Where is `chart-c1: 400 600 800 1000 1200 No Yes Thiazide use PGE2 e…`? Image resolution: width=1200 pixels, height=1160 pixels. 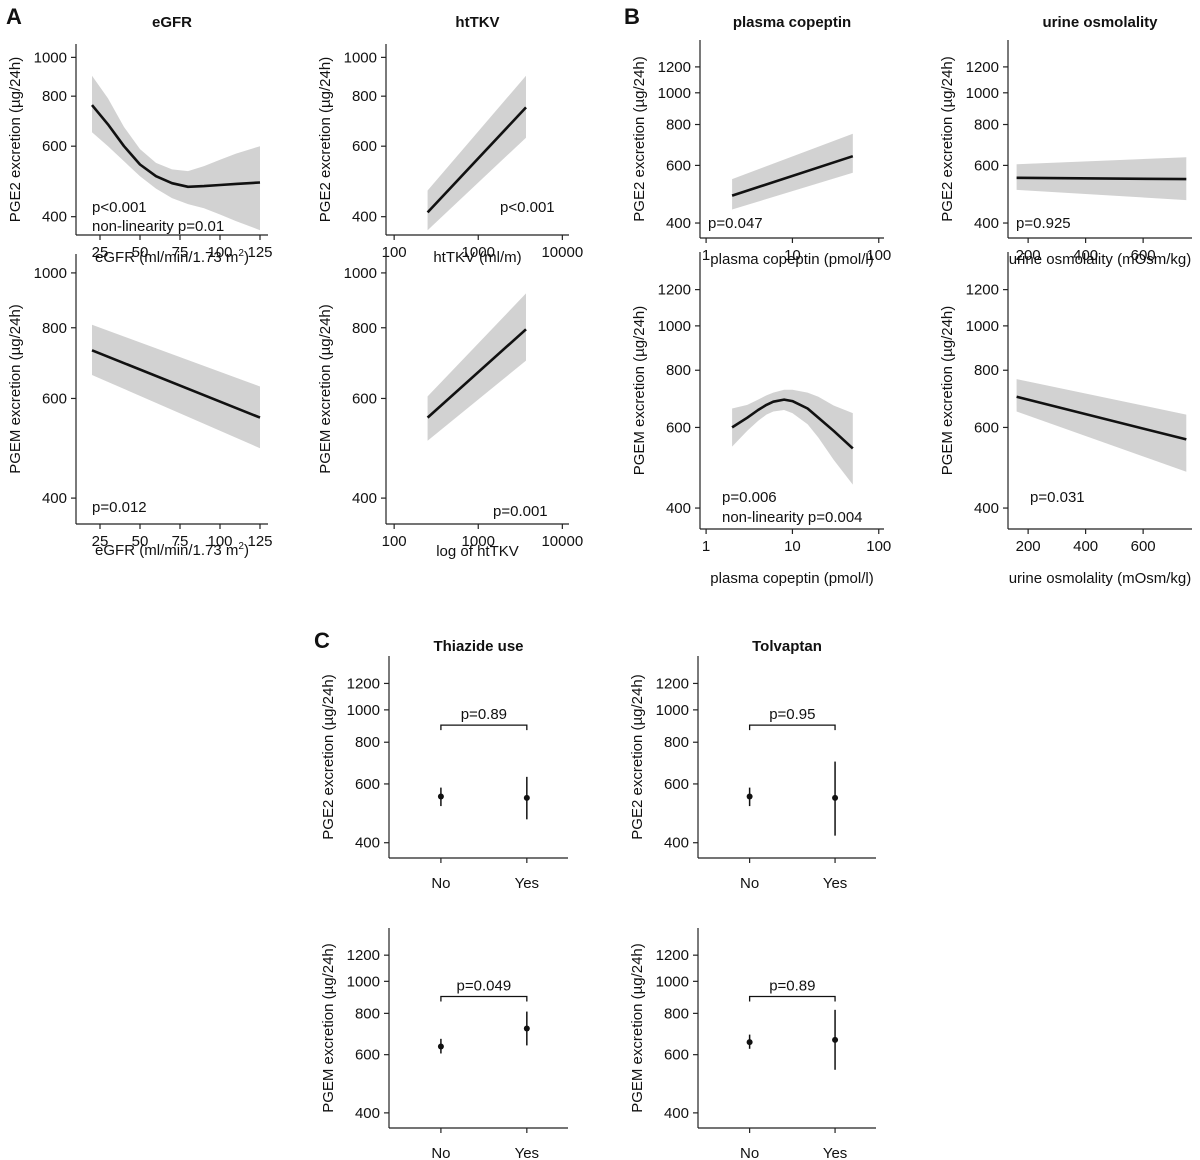 chart-c1: 400 600 800 1000 1200 No Yes Thiazide use PGE2 e… is located at coordinates (444, 765).